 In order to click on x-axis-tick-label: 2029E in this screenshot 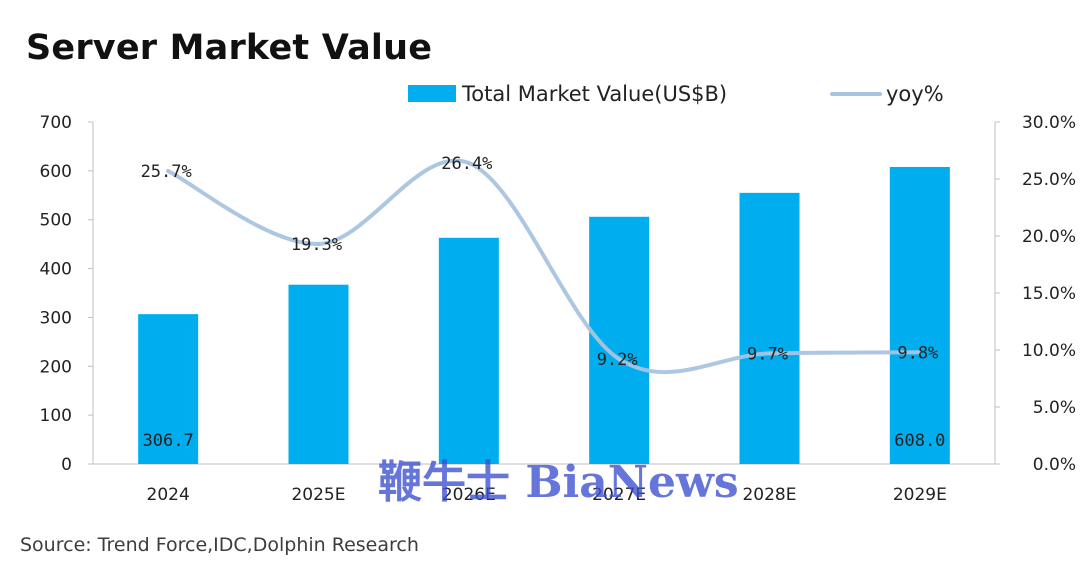, I will do `click(920, 495)`.